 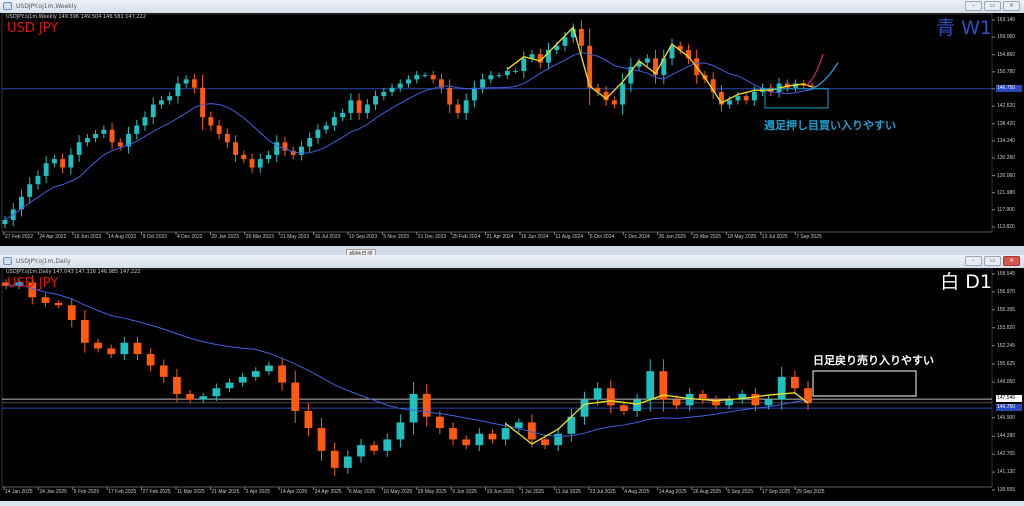 I want to click on date-axis-label: 5 Feb 2025, so click(x=86, y=492).